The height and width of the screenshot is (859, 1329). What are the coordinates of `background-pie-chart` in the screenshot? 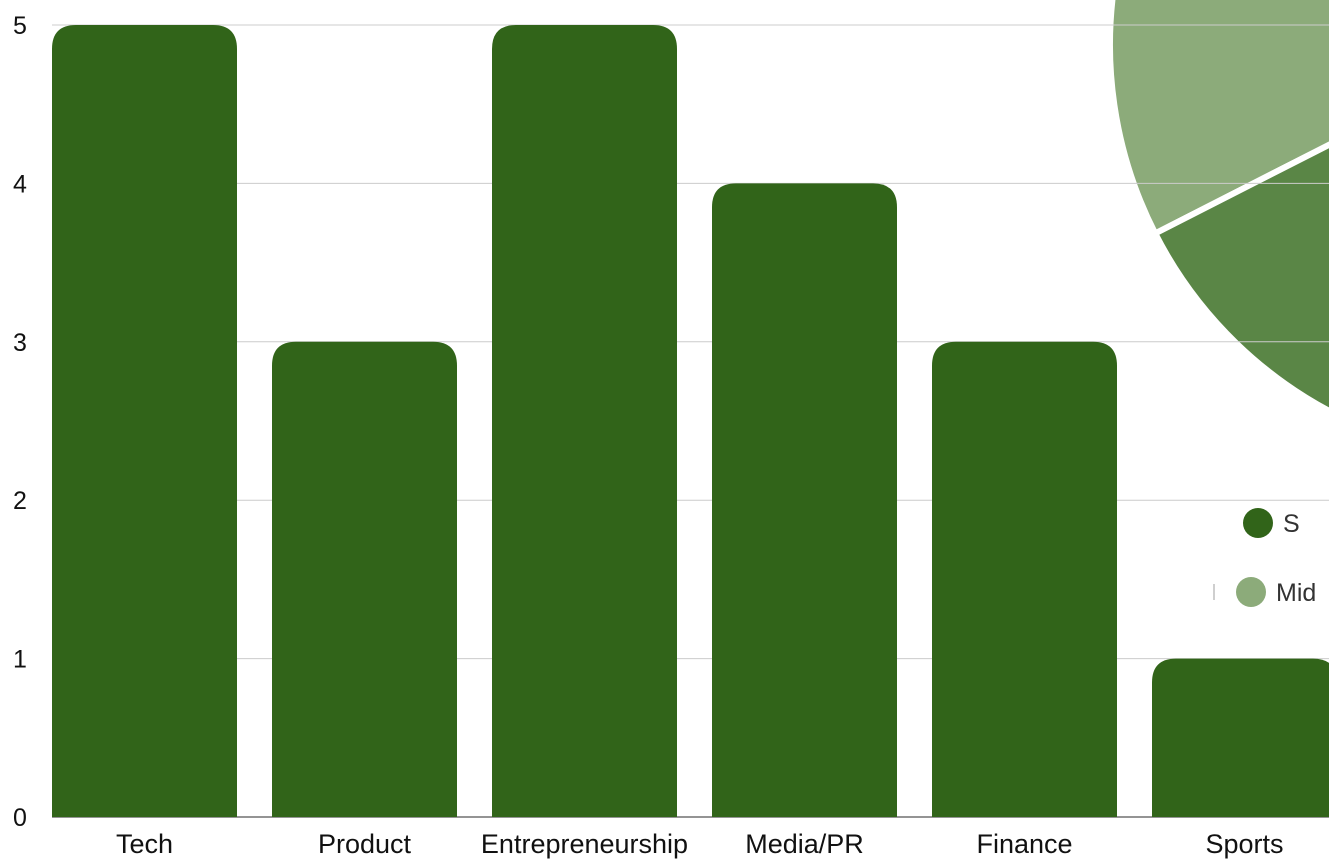 It's located at (1218, 207).